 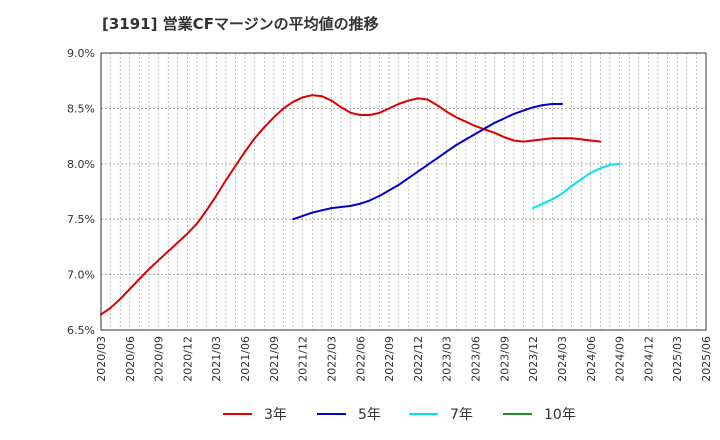 What do you see at coordinates (620, 359) in the screenshot?
I see `x-tick-label: 2024/09` at bounding box center [620, 359].